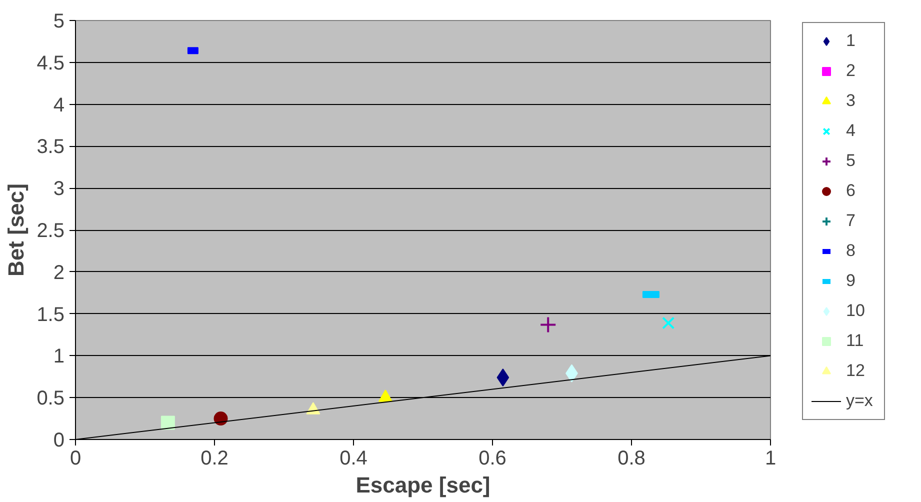  I want to click on y-tick-label: 0.5, so click(50, 399).